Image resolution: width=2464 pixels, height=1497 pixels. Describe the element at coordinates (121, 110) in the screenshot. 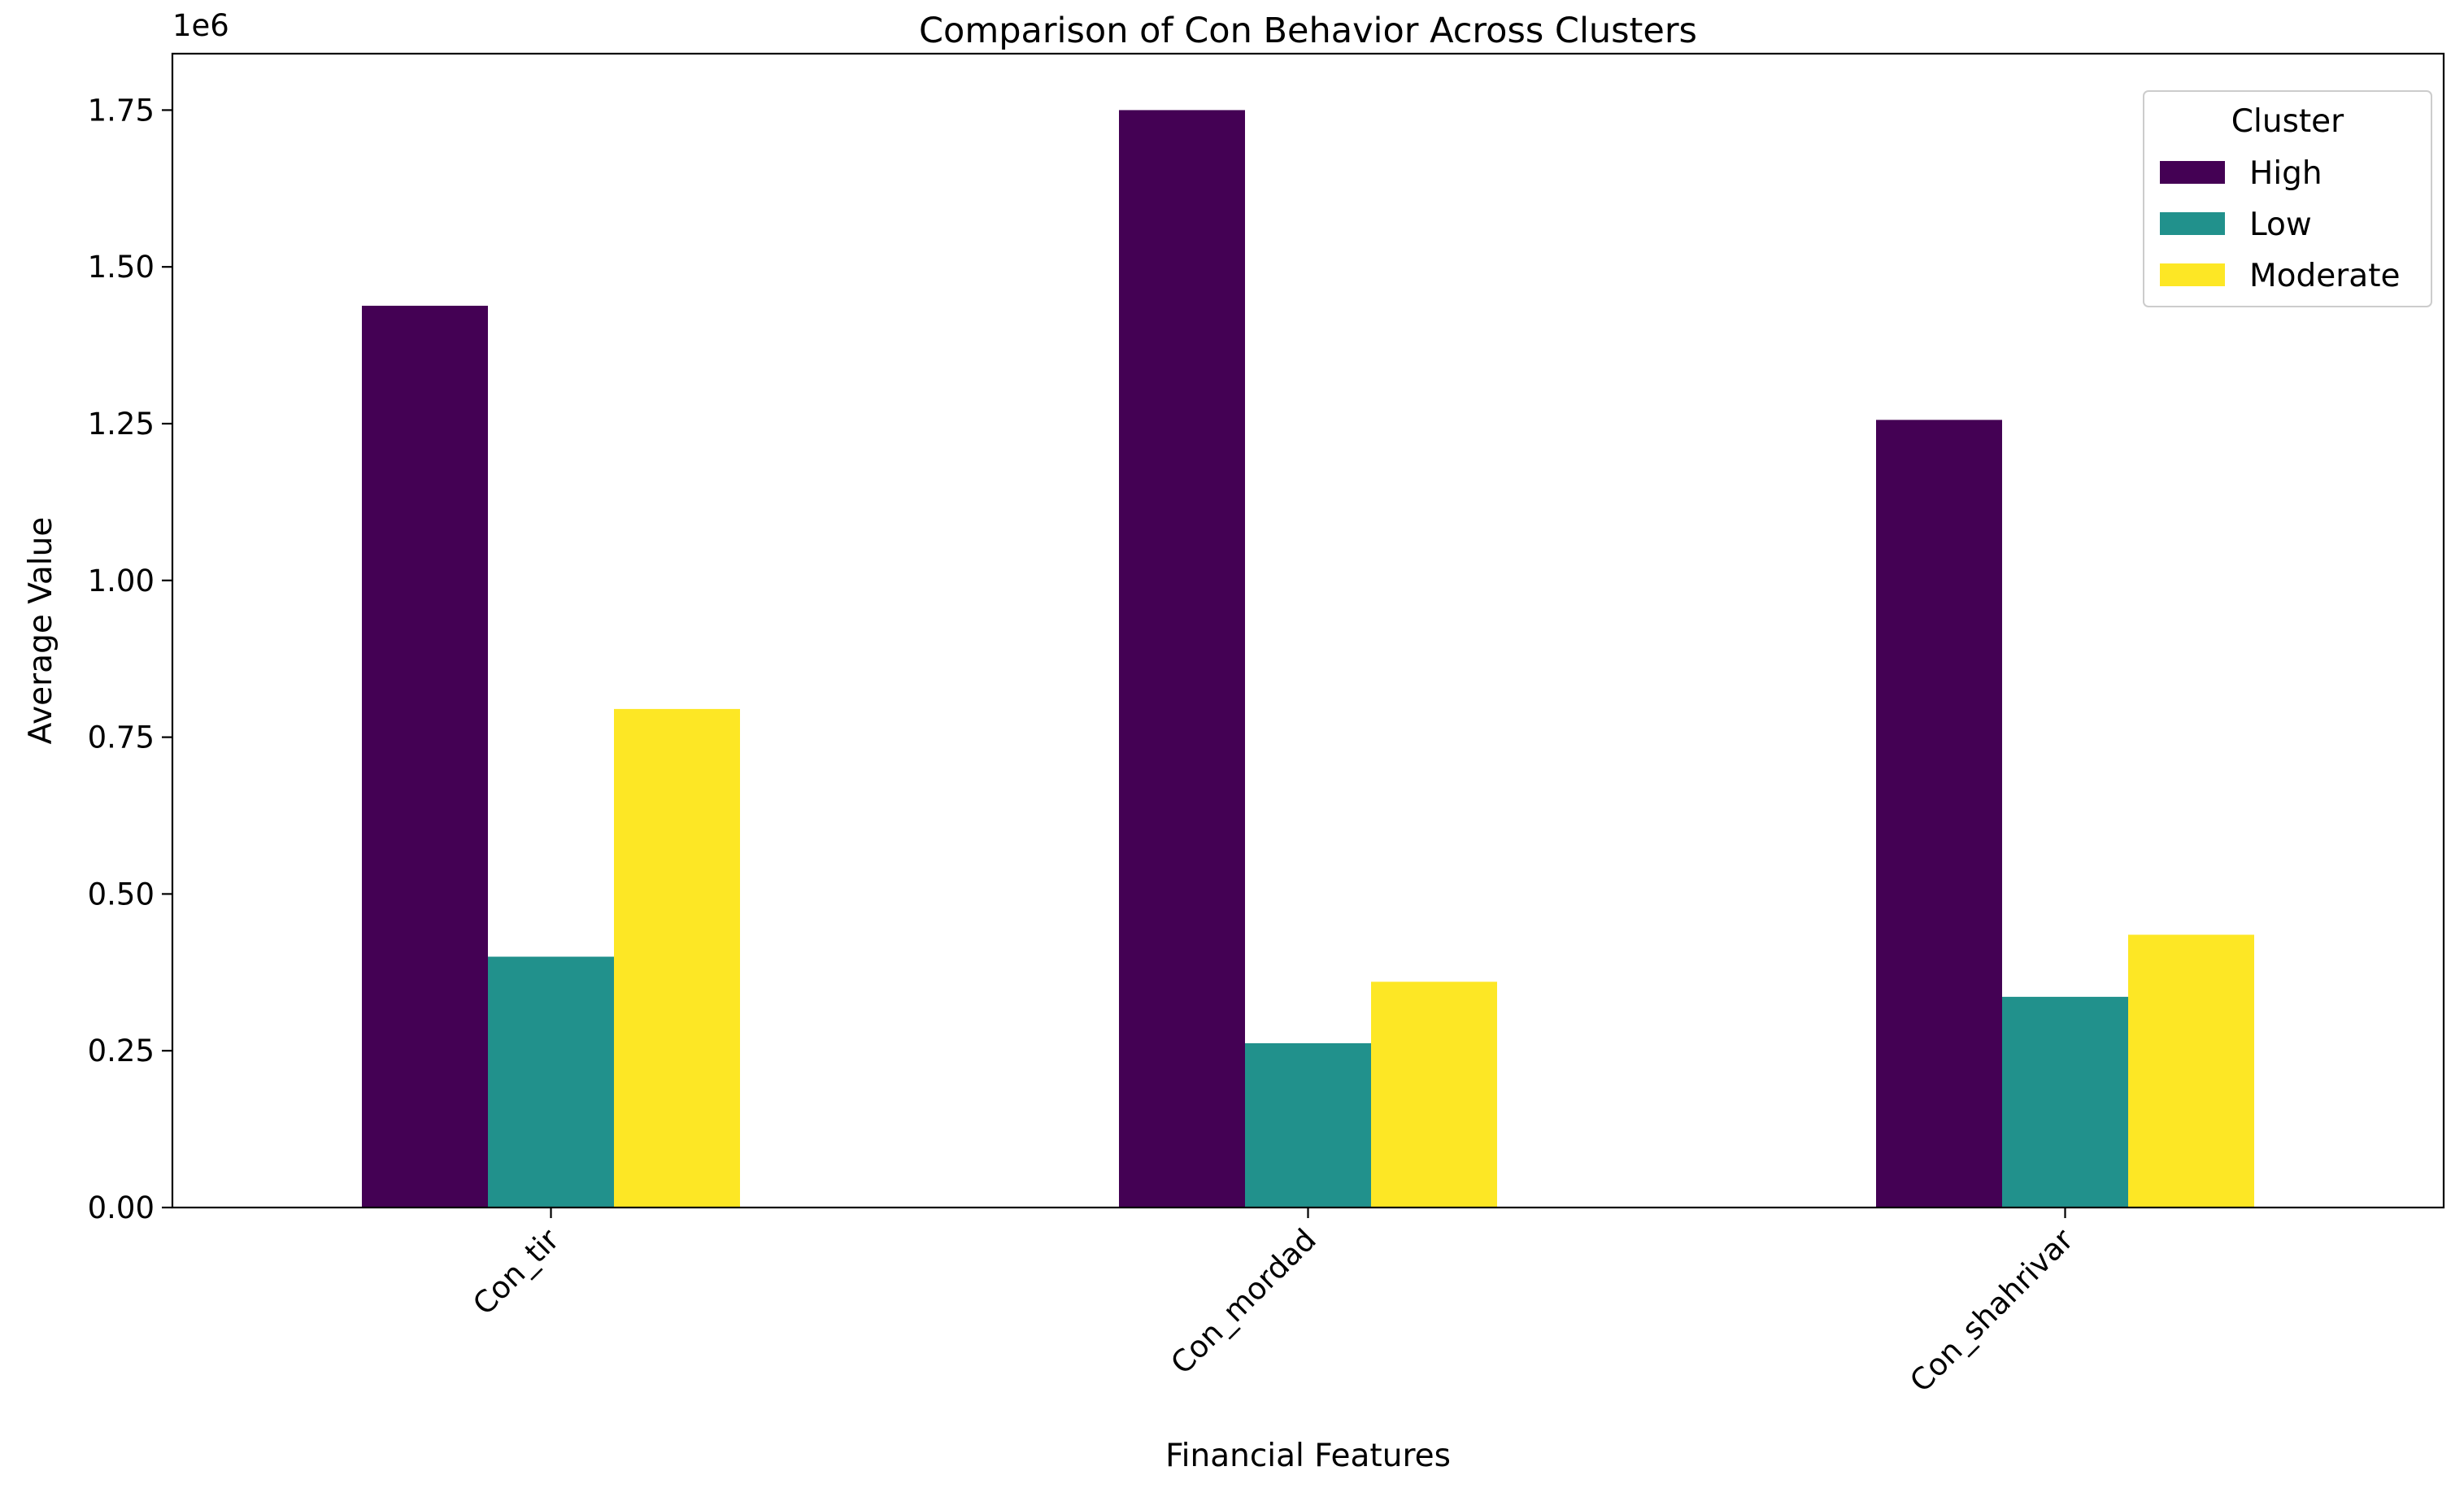

I see `y-tick-label: 1.75` at that location.